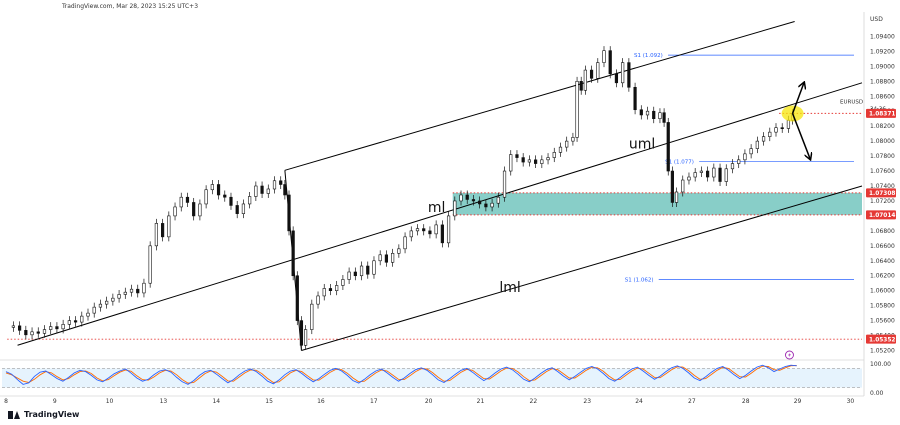 This screenshot has width=900, height=425. What do you see at coordinates (321, 401) in the screenshot?
I see `x-tick-label: 16` at bounding box center [321, 401].